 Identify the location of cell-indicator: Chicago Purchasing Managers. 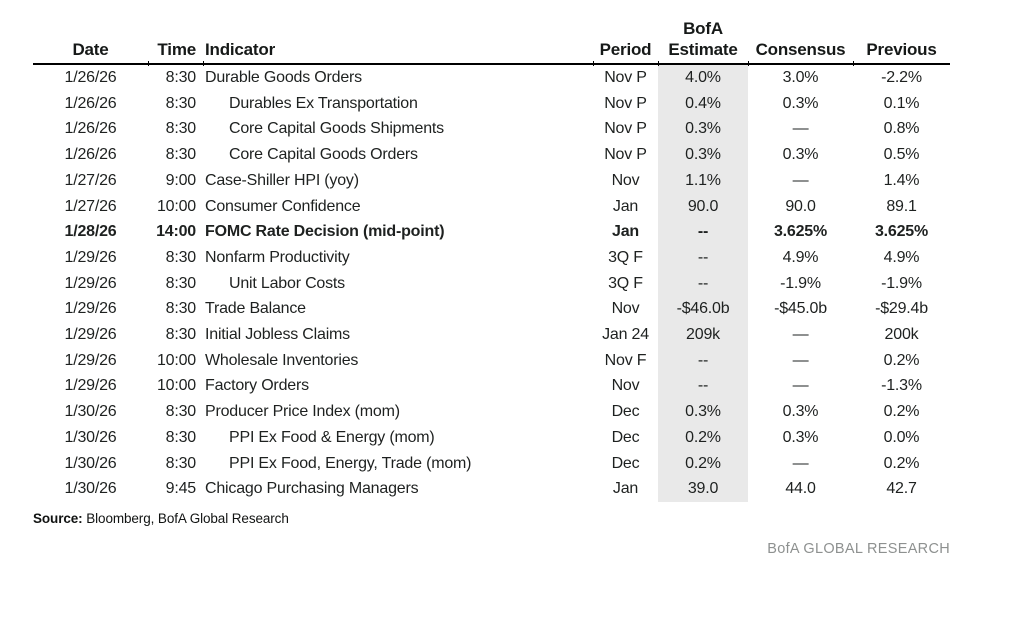
(312, 489).